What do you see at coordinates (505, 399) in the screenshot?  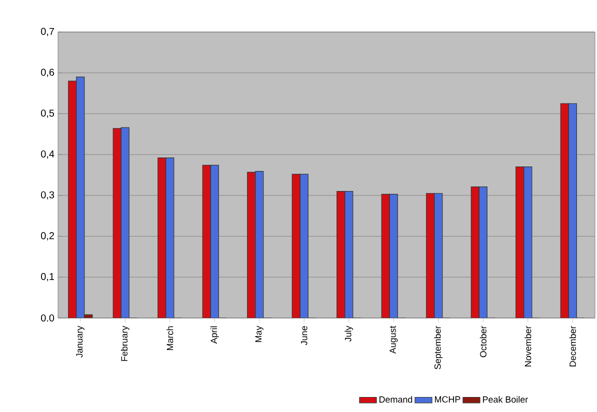 I see `legend-label: Peak Boiler` at bounding box center [505, 399].